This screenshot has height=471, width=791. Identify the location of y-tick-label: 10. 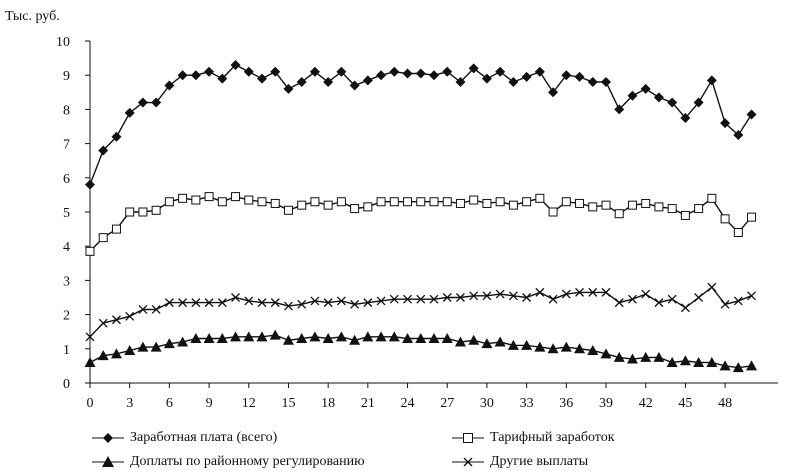
(63, 42).